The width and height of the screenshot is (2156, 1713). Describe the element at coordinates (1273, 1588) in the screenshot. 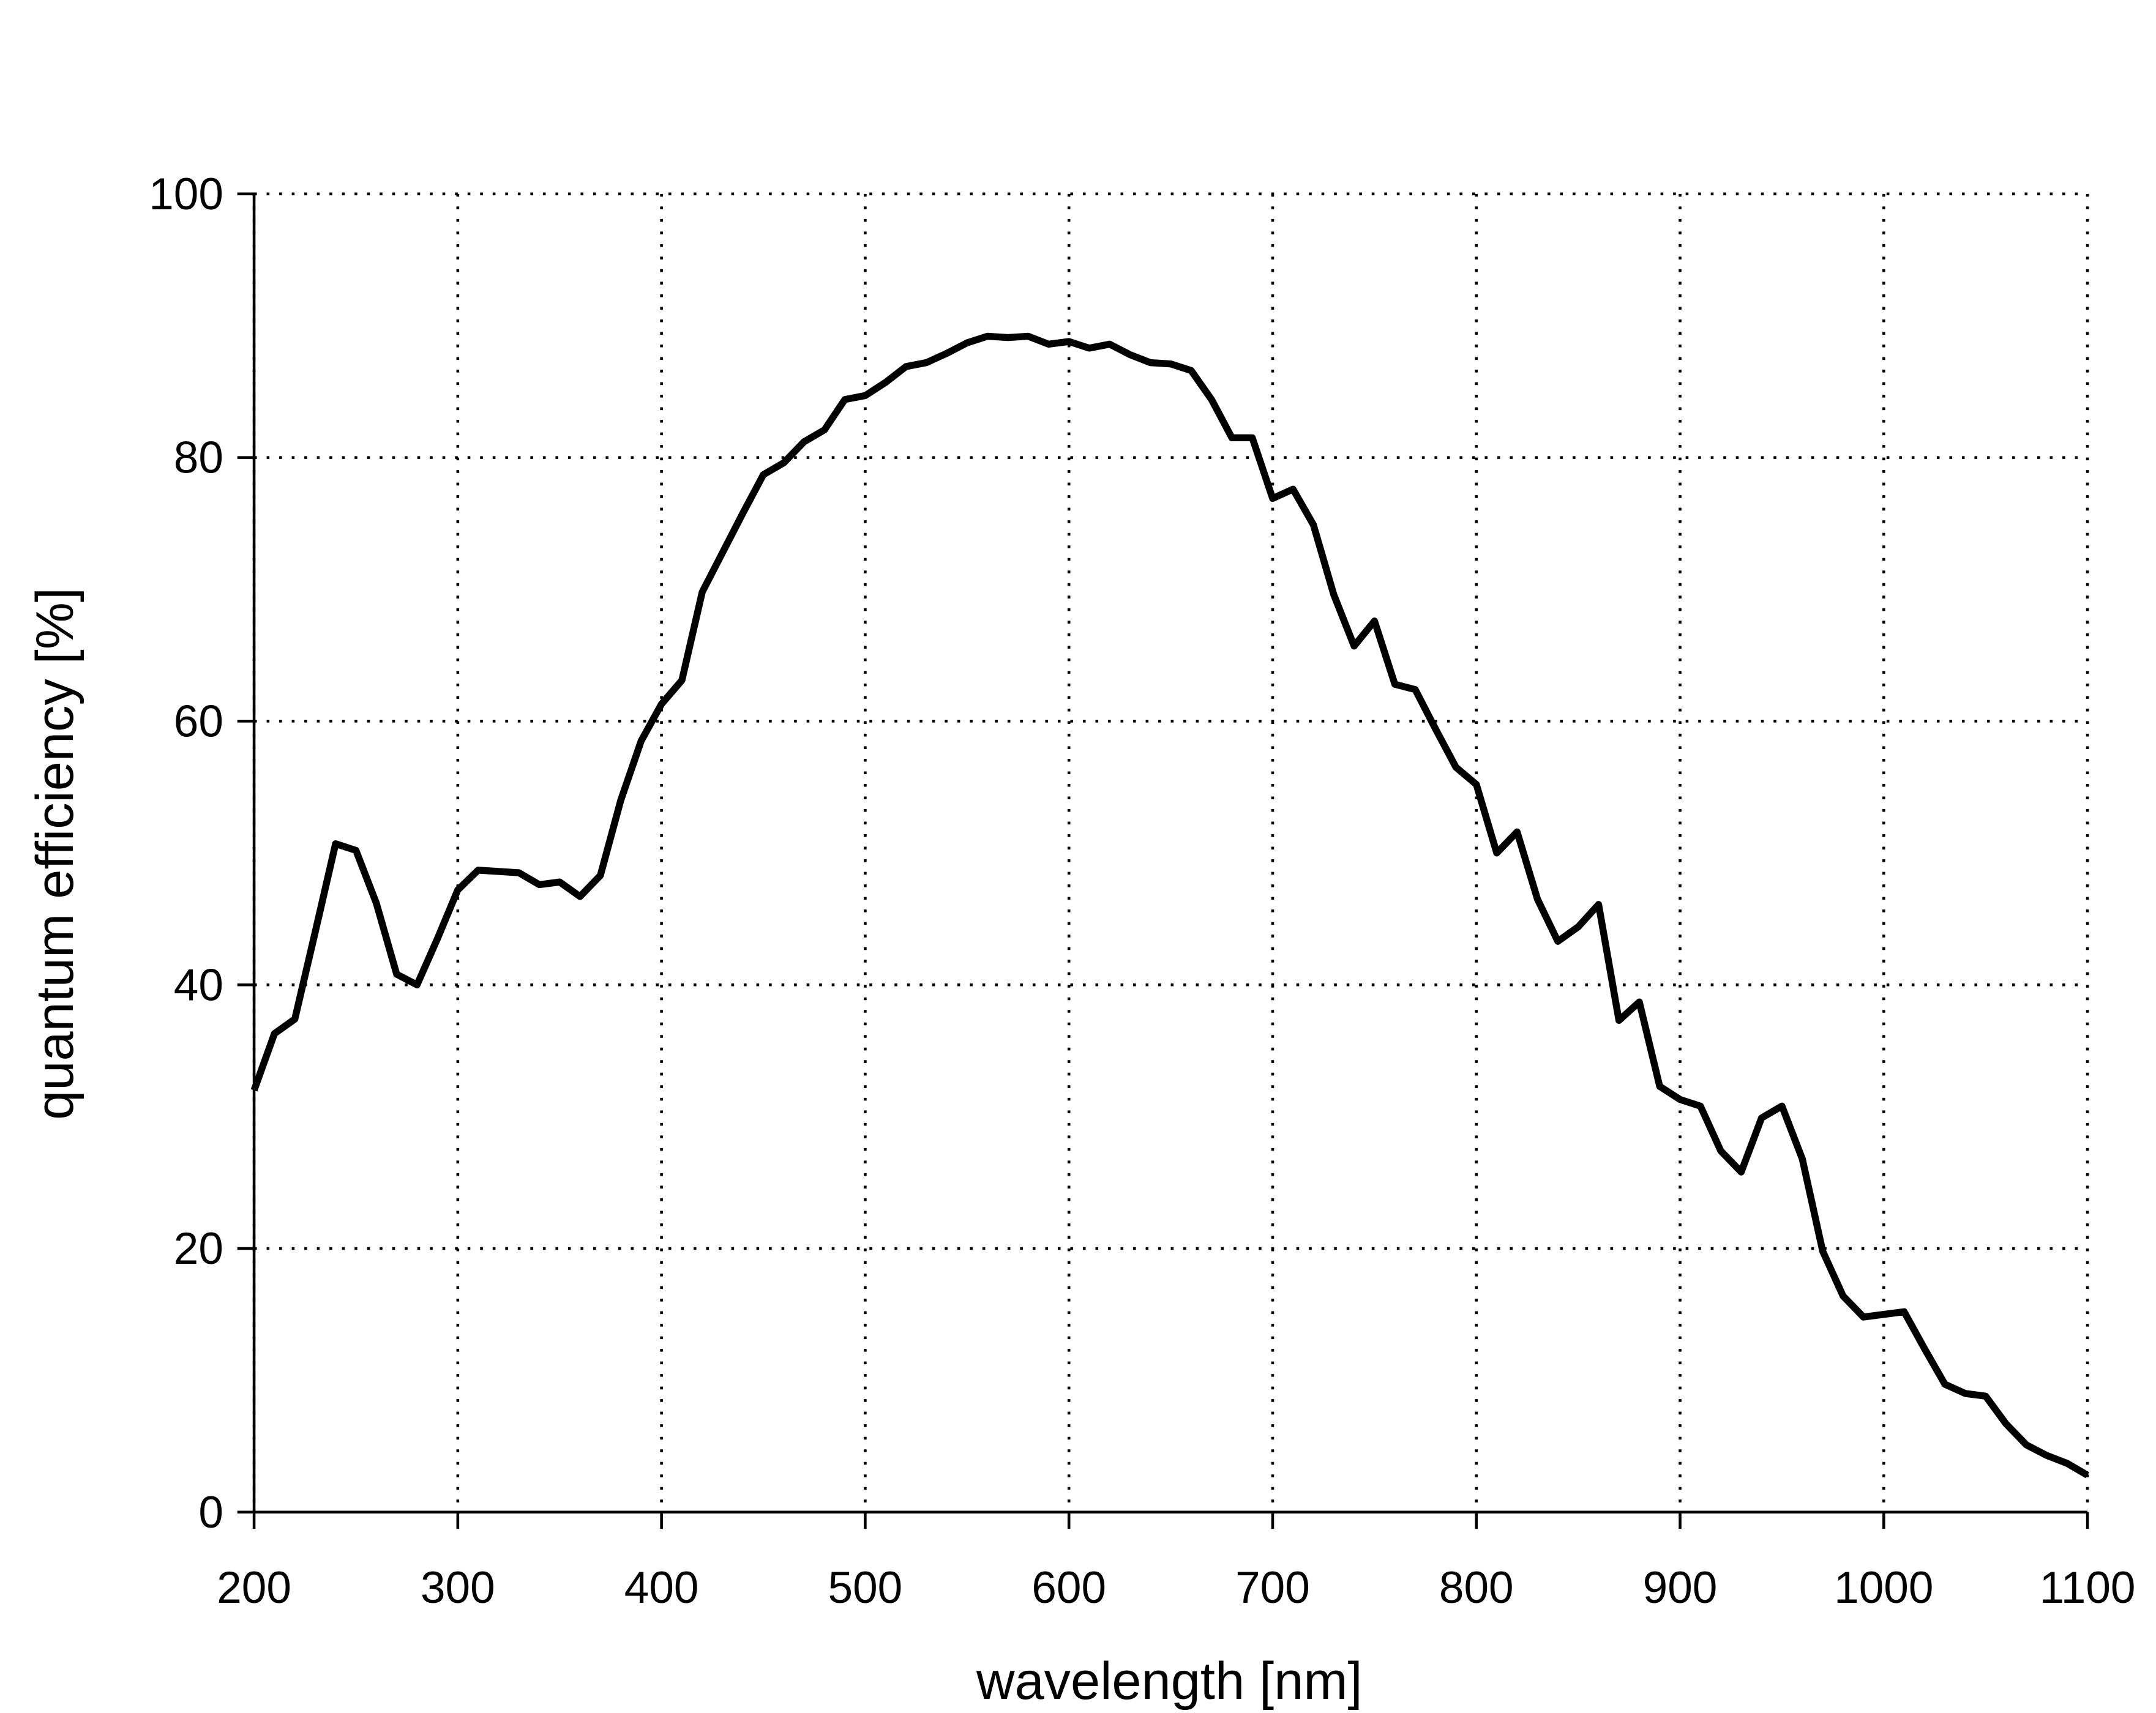

I see `x-tick-label: 700` at that location.